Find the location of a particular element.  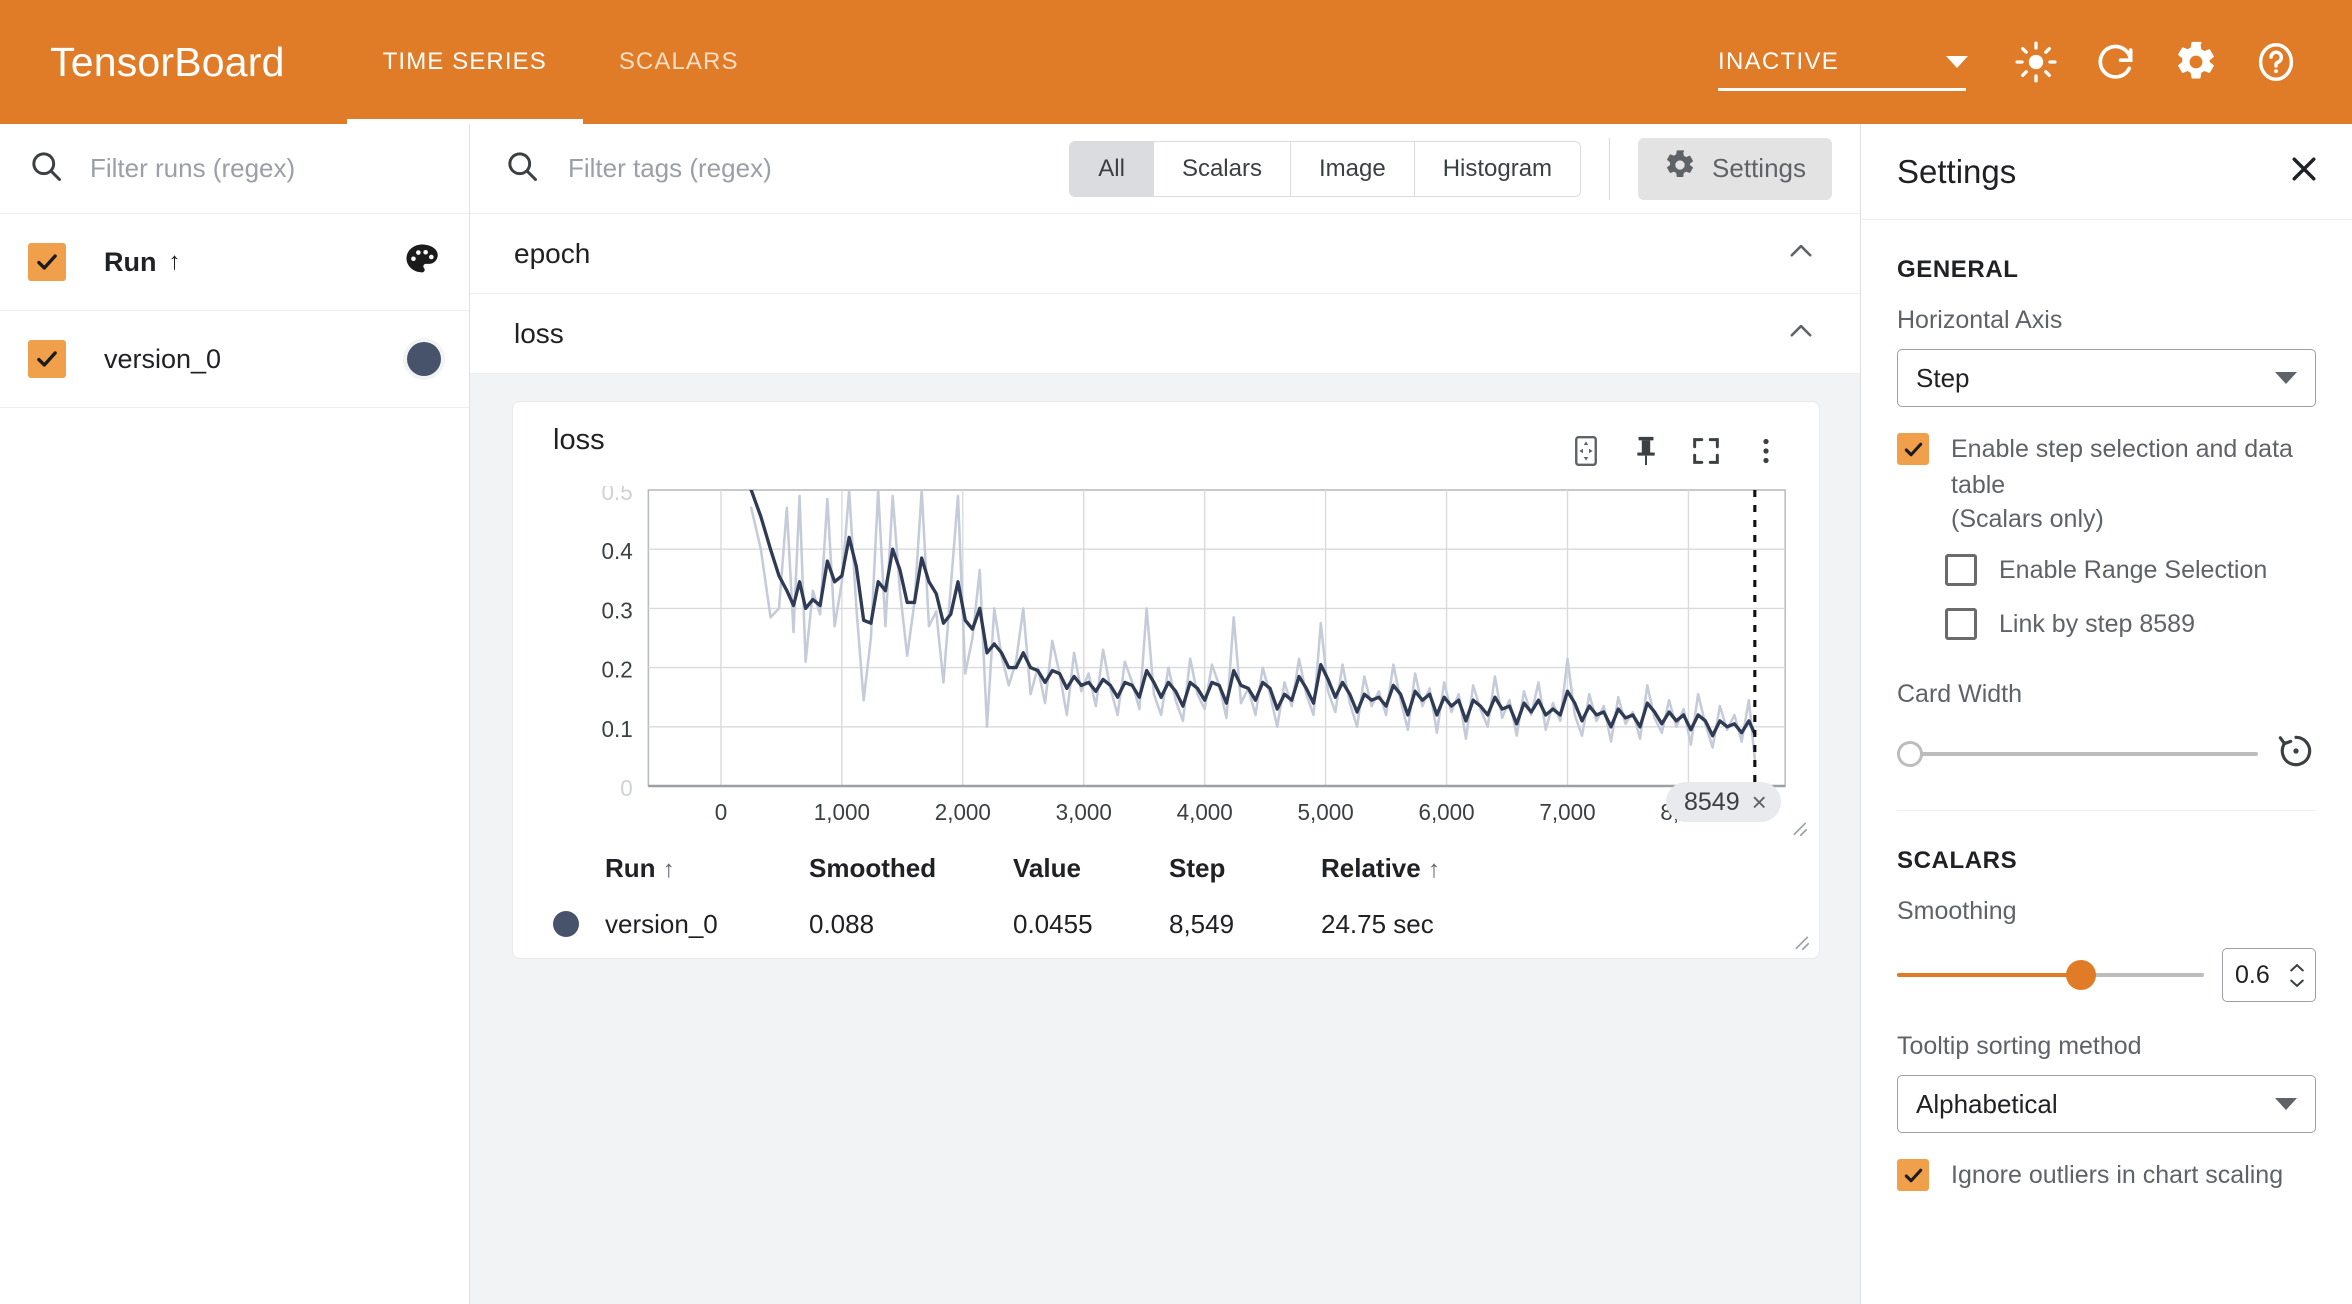

refresh-icon is located at coordinates (2116, 62).